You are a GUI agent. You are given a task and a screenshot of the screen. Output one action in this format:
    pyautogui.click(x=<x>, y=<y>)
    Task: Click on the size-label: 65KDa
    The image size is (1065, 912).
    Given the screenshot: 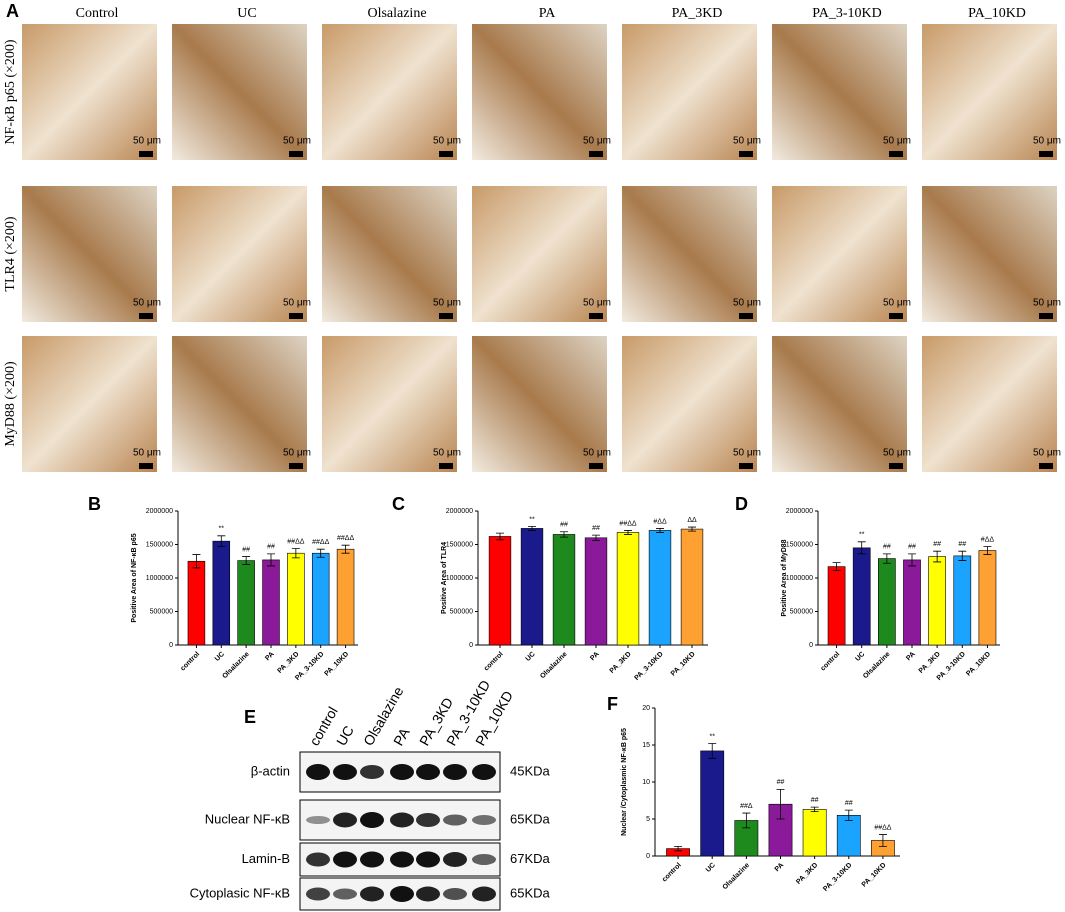 What is the action you would take?
    pyautogui.click(x=530, y=892)
    